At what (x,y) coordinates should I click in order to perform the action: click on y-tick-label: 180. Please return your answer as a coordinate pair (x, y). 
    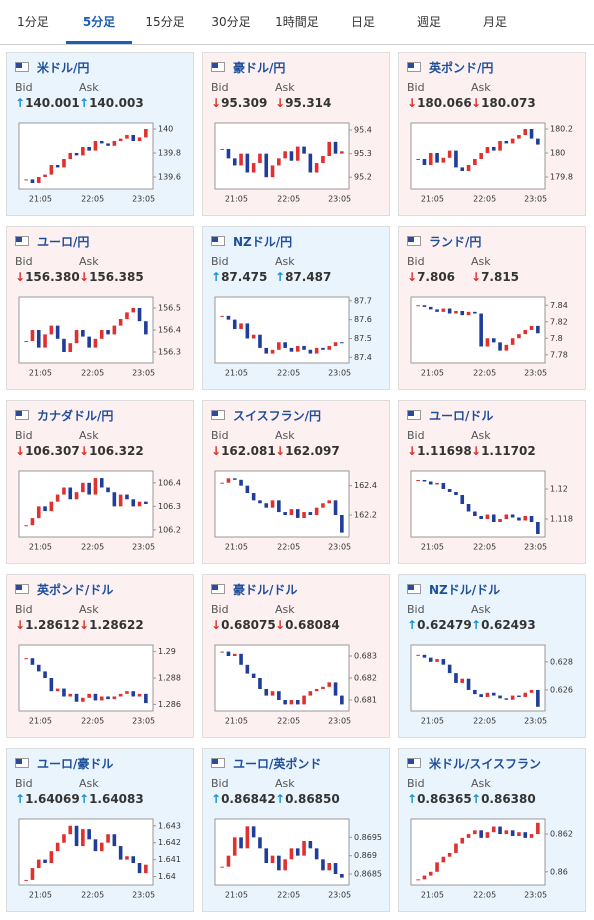
    Looking at the image, I should click on (557, 153).